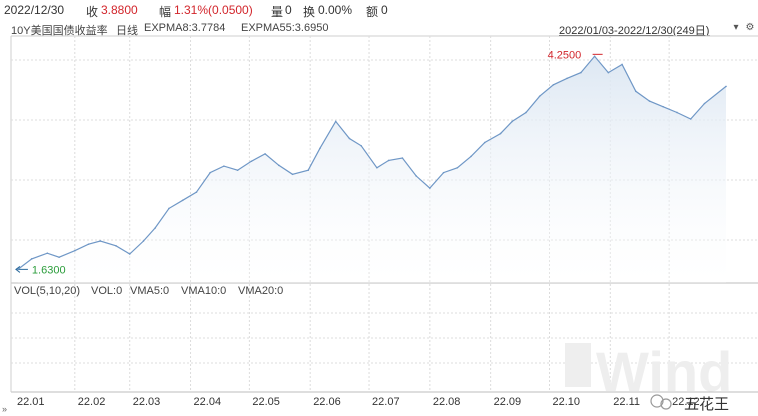 Image resolution: width=758 pixels, height=416 pixels. What do you see at coordinates (565, 55) in the screenshot?
I see `max-value-label: 4.2500` at bounding box center [565, 55].